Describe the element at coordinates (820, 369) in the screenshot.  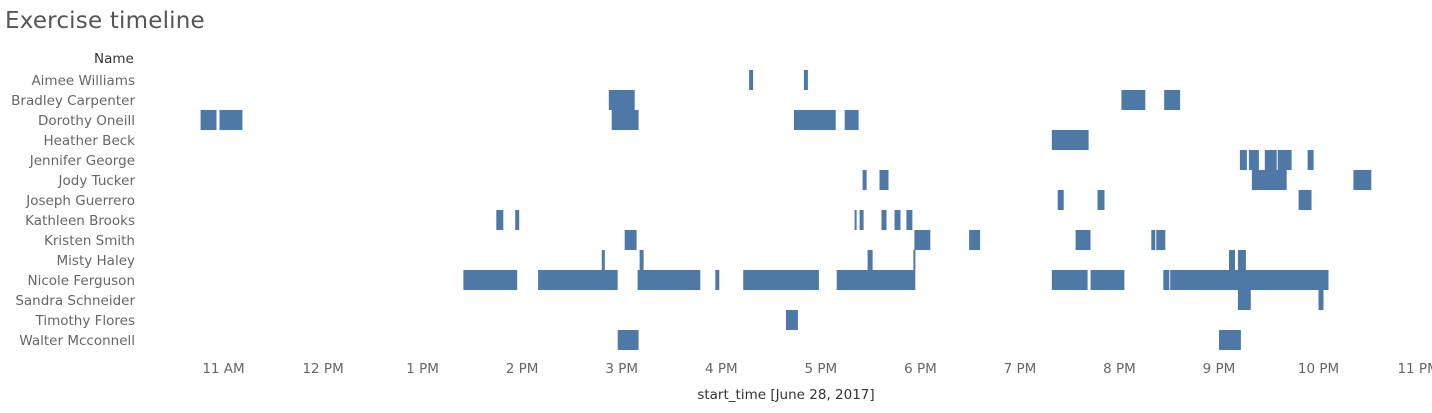
I see `x-tick-label: 5 PM` at that location.